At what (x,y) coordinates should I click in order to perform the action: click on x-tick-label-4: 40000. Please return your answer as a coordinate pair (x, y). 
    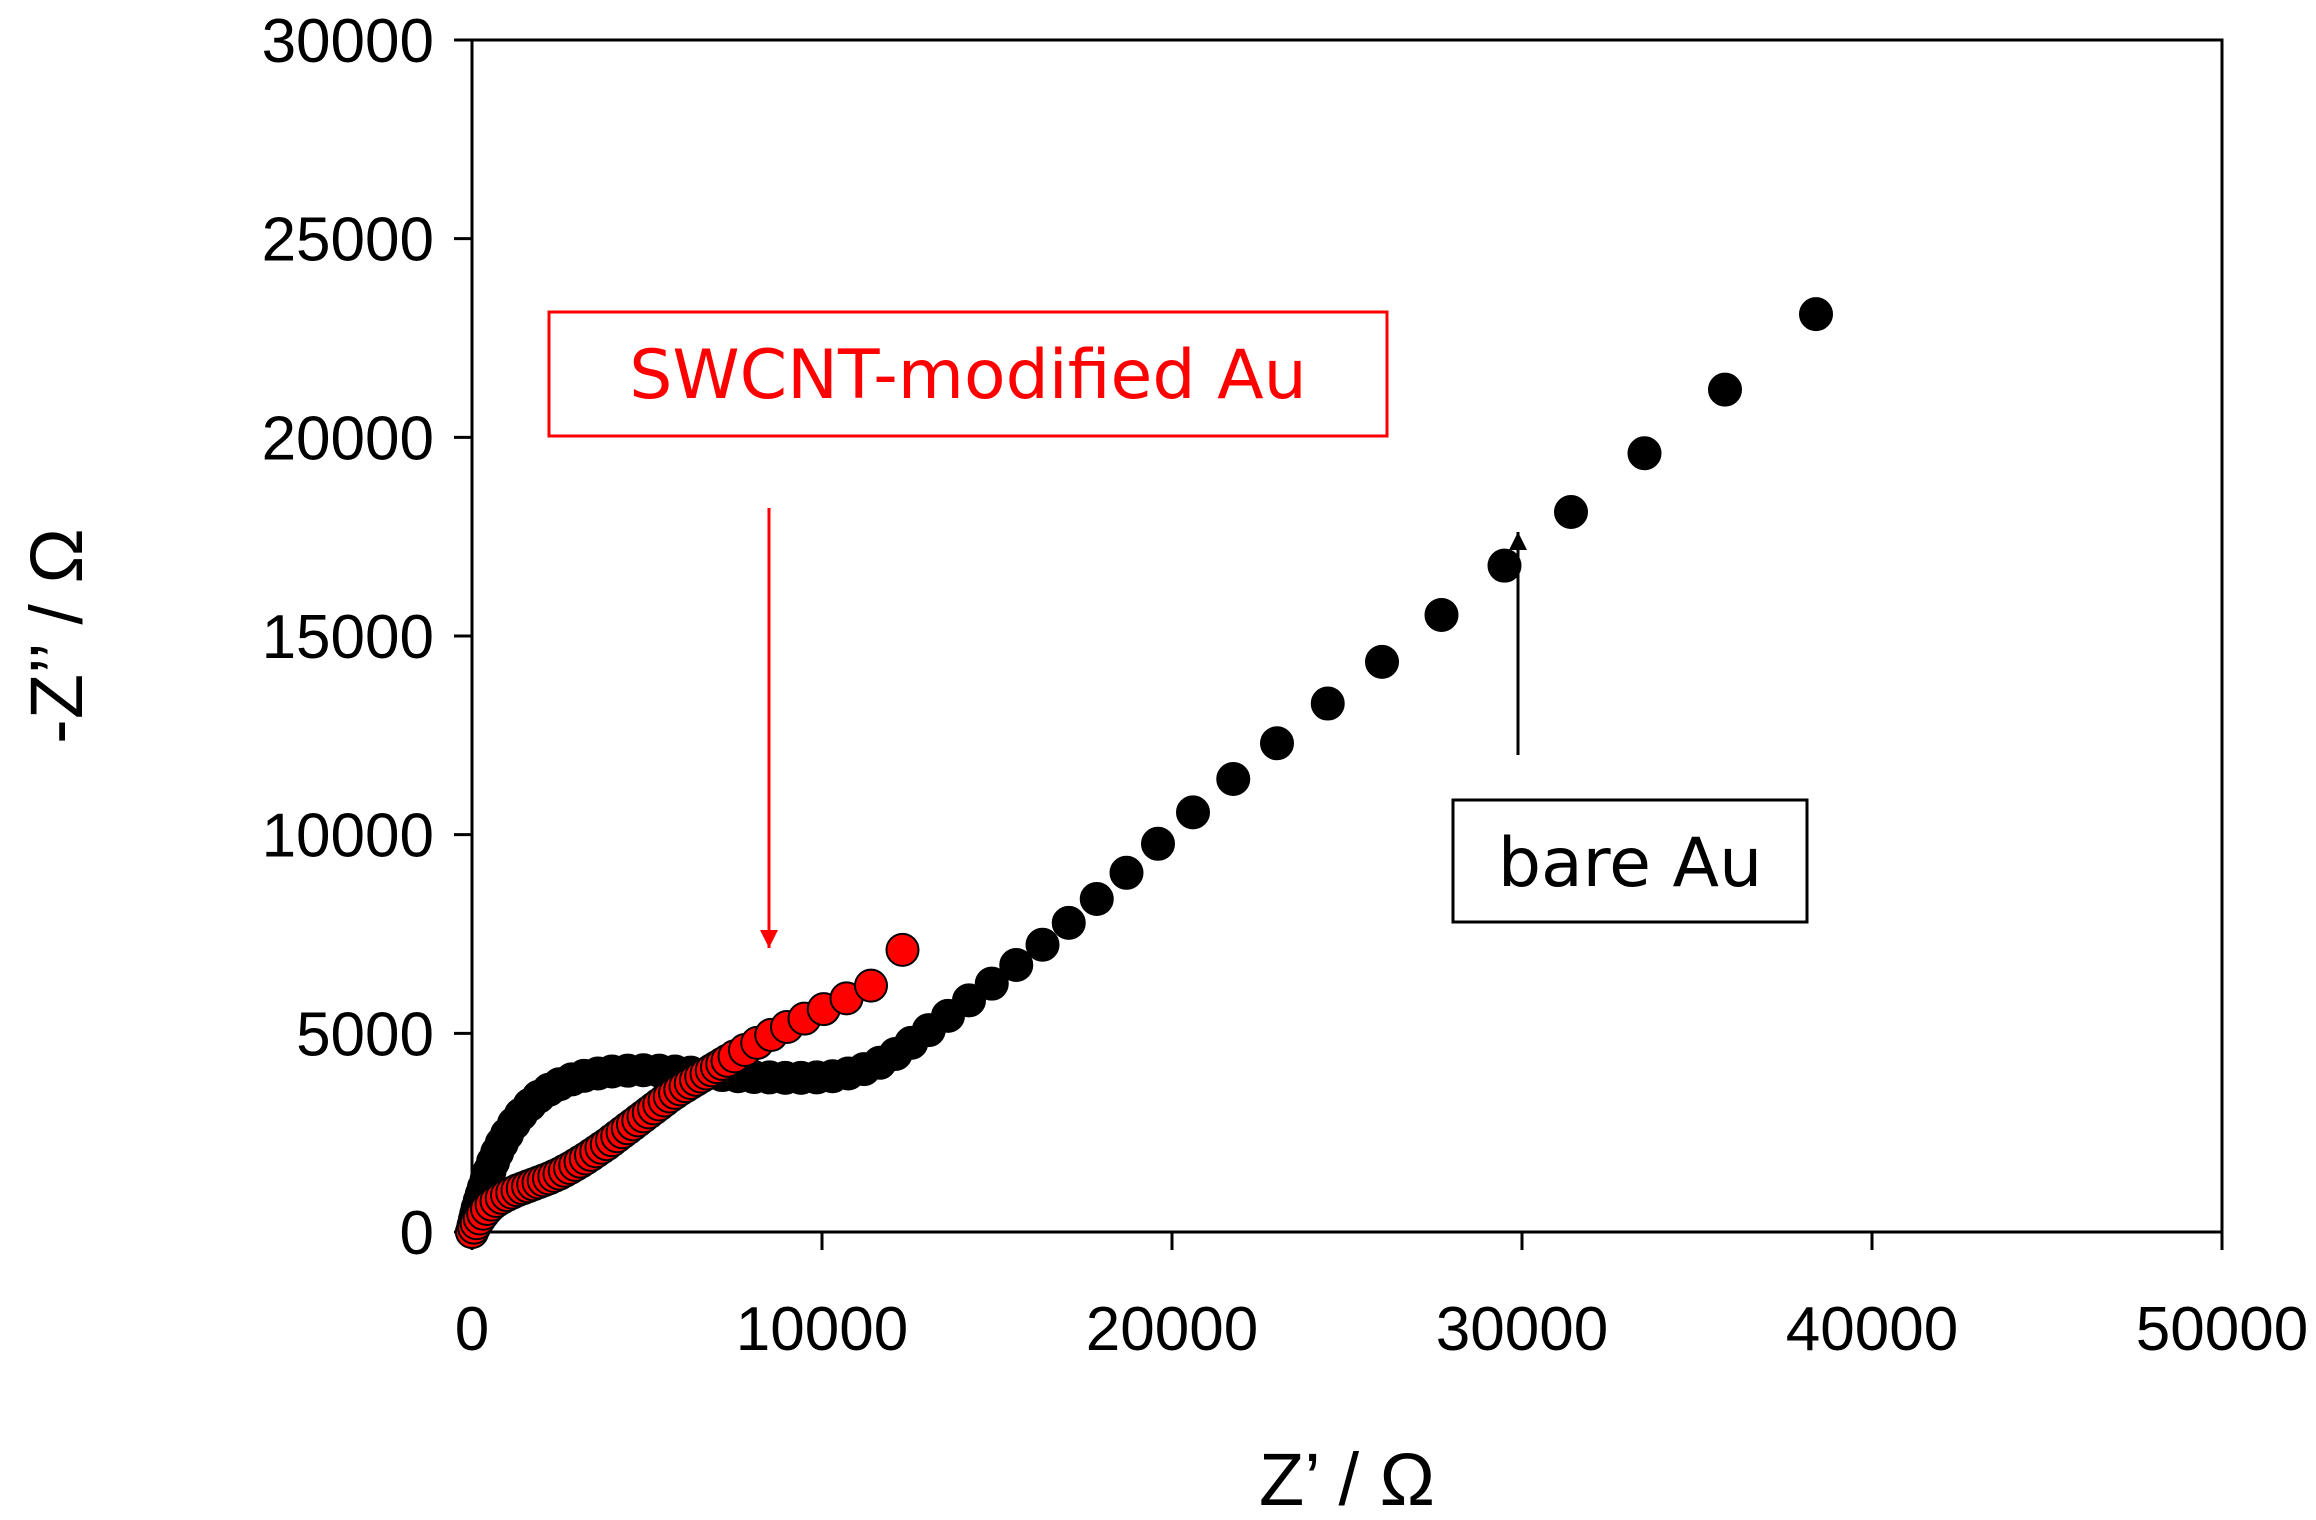
    Looking at the image, I should click on (1872, 1329).